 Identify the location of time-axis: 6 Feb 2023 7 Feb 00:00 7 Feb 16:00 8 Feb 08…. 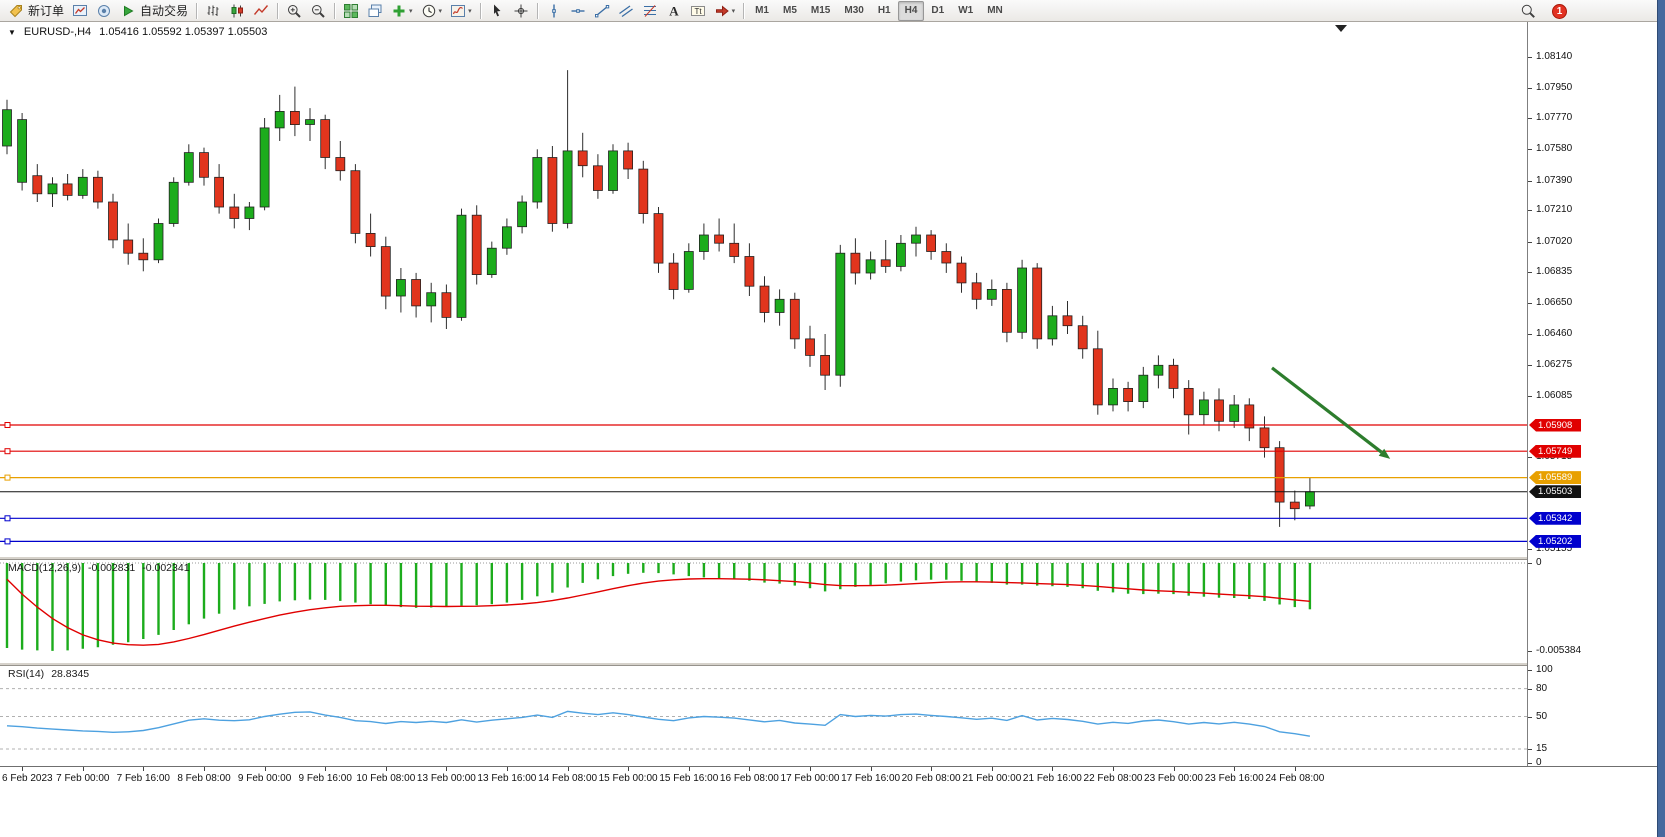
(828, 776).